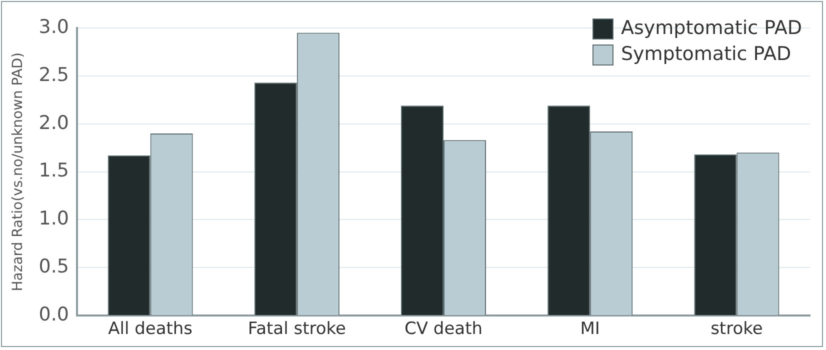 Image resolution: width=826 pixels, height=350 pixels. Describe the element at coordinates (54, 123) in the screenshot. I see `y-tick-label: 2.0` at that location.